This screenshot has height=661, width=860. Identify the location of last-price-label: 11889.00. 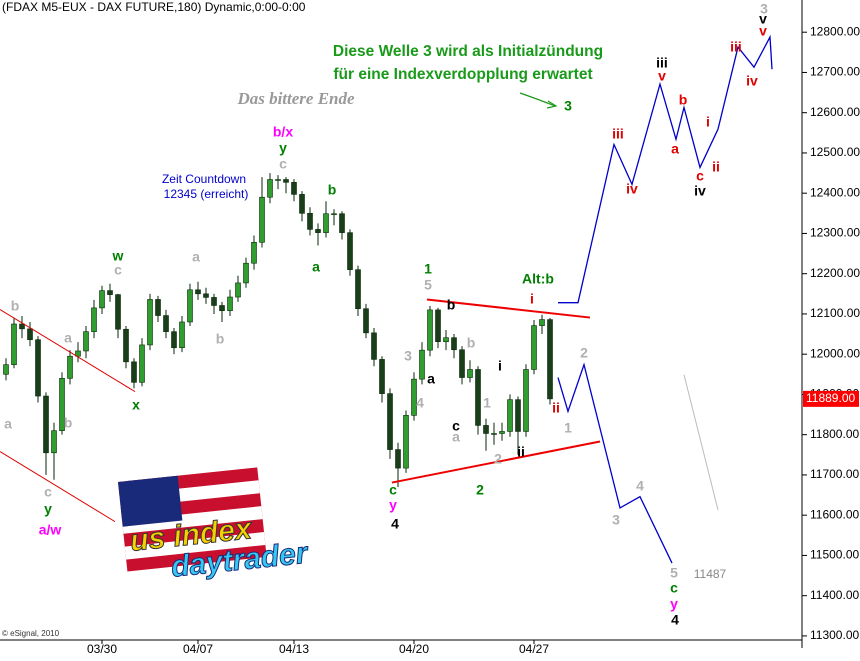
(830, 398).